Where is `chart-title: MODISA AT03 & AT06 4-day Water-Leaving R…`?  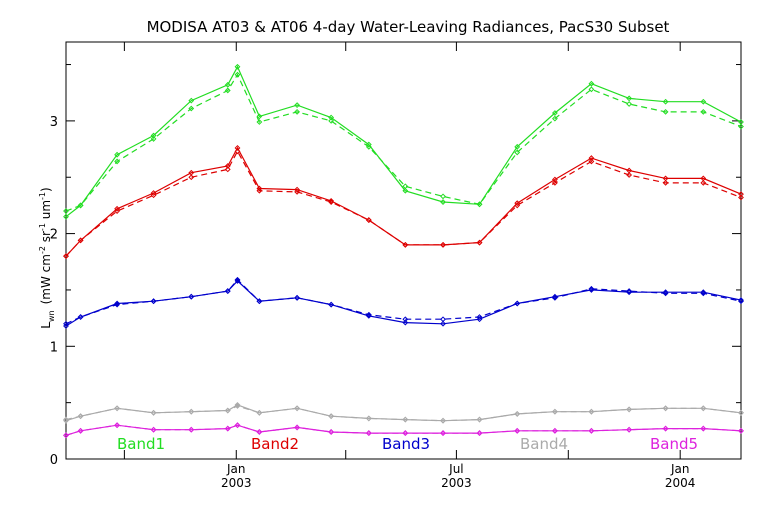
chart-title: MODISA AT03 & AT06 4-day Water-Leaving R… is located at coordinates (408, 27).